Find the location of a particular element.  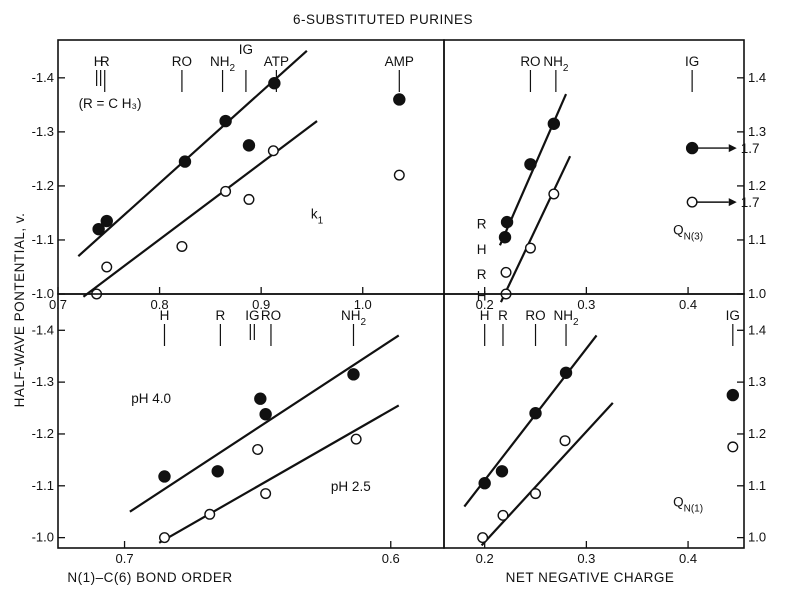

x-tick-label: 0.7 is located at coordinates (125, 558).